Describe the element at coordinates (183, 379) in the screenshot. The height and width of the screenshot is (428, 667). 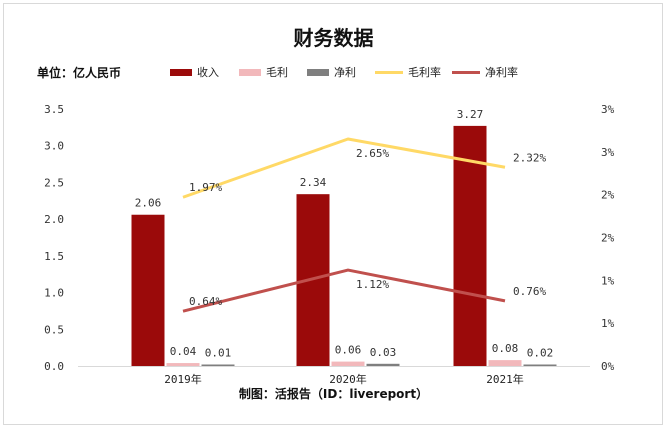
I see `x-tick-label: 2019年` at that location.